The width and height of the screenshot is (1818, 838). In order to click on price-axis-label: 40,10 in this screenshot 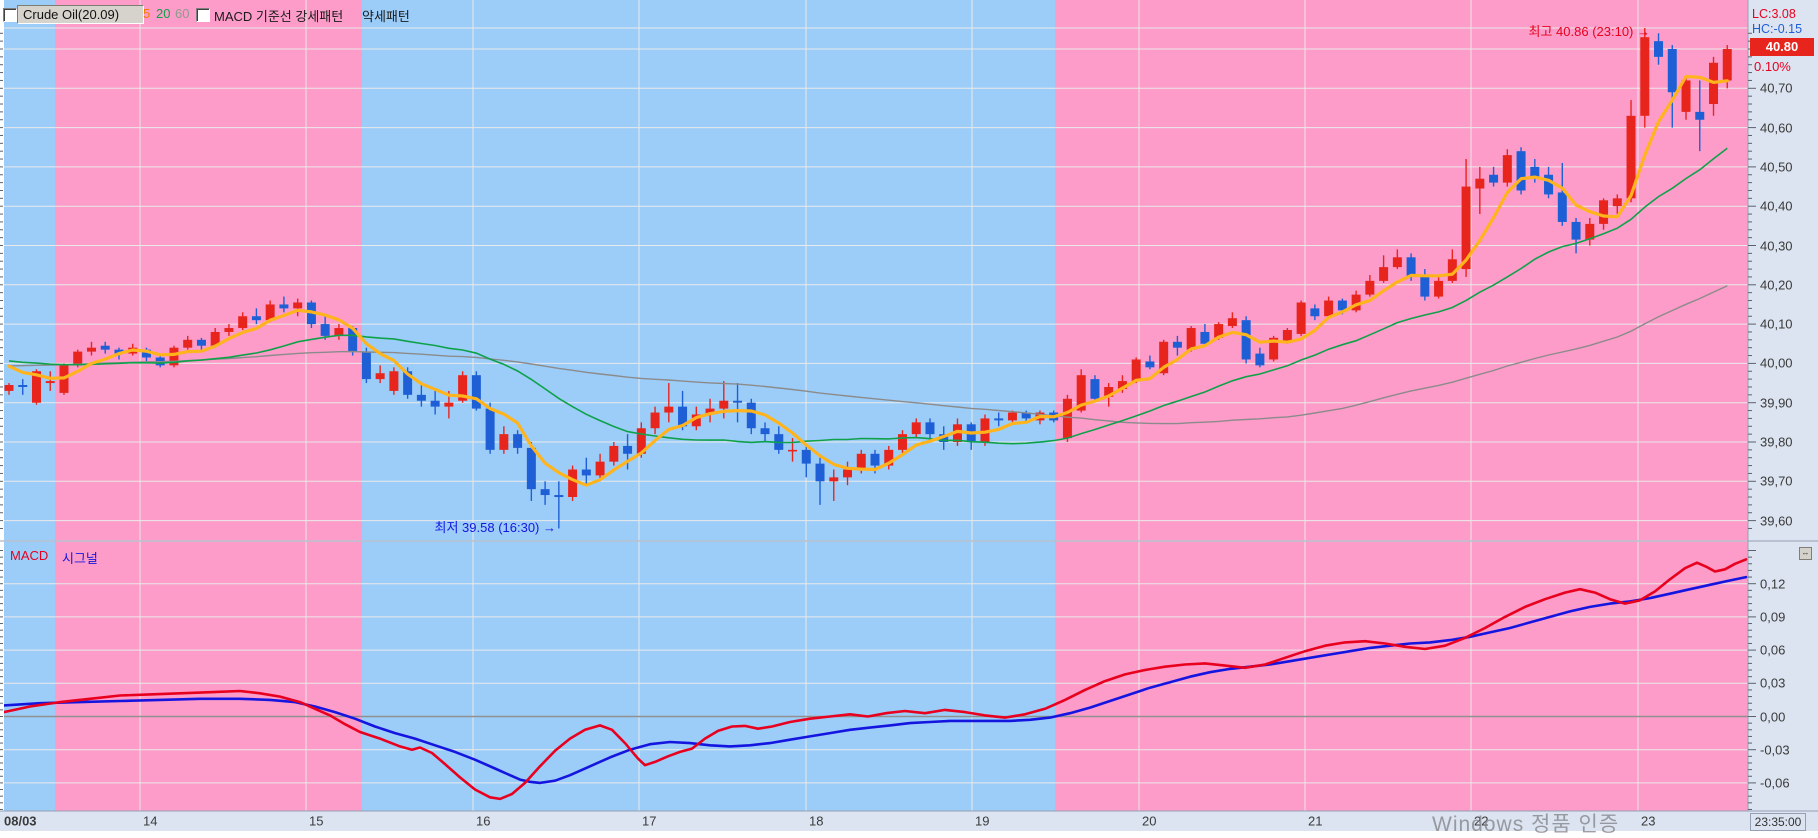, I will do `click(1776, 324)`.